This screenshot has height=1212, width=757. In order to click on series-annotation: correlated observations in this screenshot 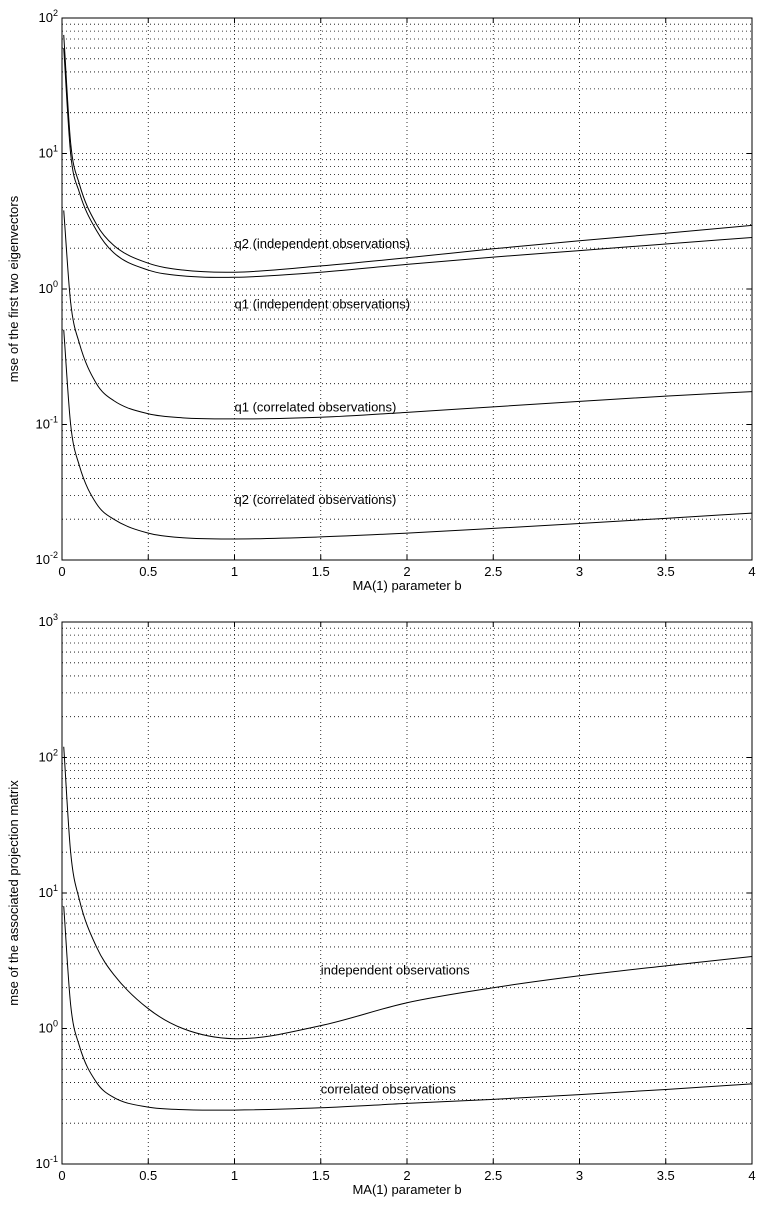, I will do `click(389, 1089)`.